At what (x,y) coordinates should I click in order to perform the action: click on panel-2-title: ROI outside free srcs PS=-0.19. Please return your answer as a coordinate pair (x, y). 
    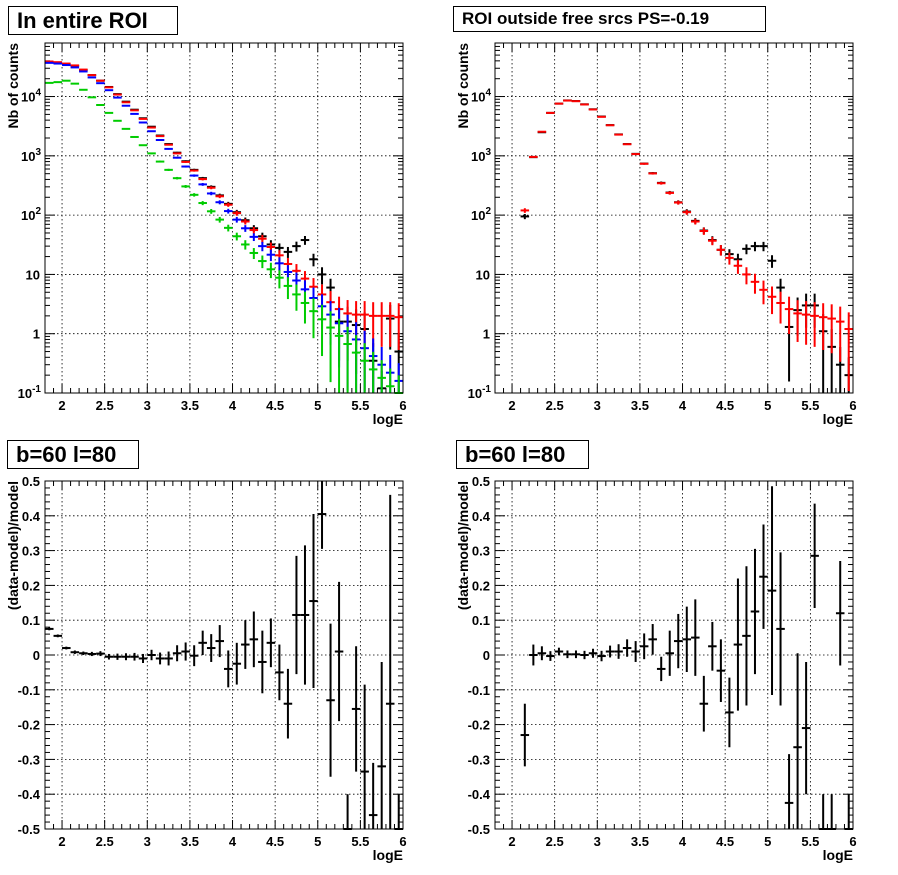
    Looking at the image, I should click on (609, 19).